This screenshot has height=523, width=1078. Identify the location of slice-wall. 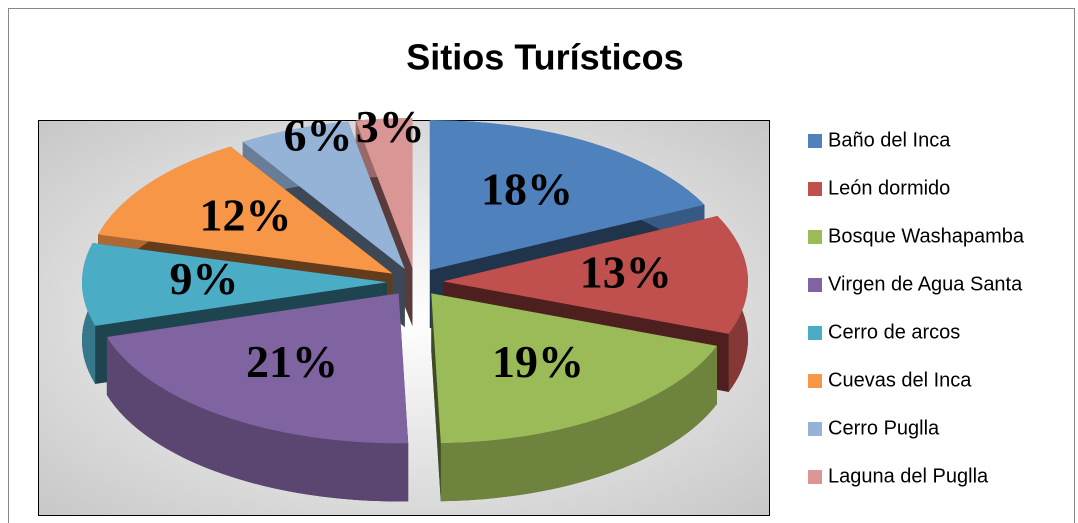
(436, 397).